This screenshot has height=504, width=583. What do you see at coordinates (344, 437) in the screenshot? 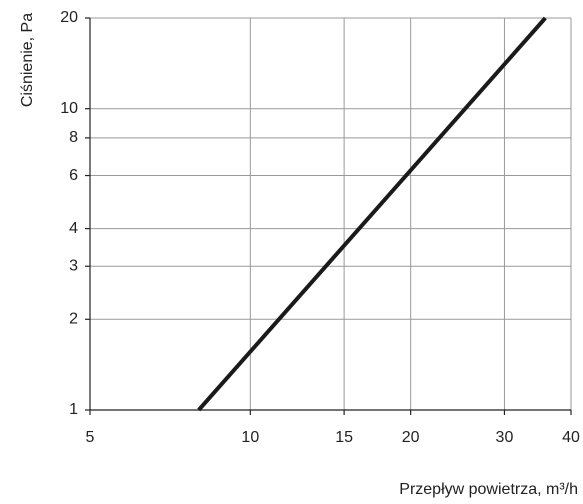
I see `x-tick-label: 15` at bounding box center [344, 437].